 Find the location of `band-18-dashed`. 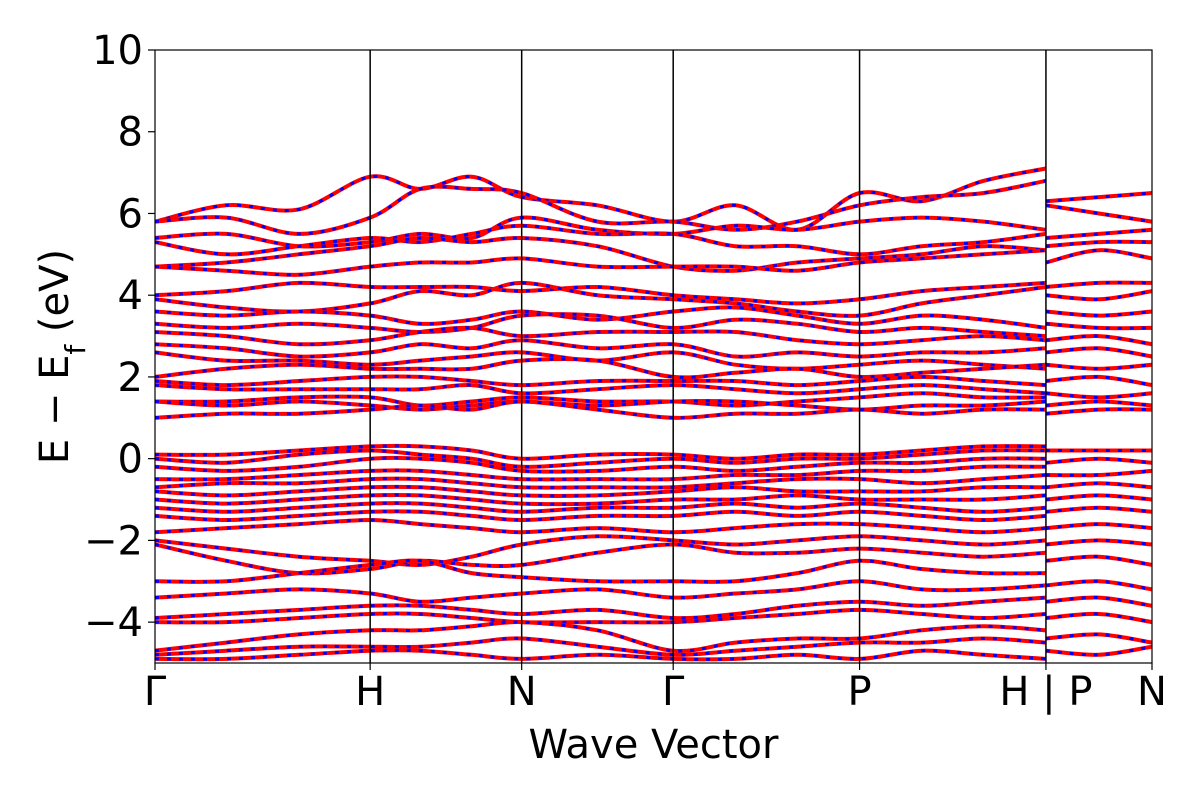

band-18-dashed is located at coordinates (600, 409).